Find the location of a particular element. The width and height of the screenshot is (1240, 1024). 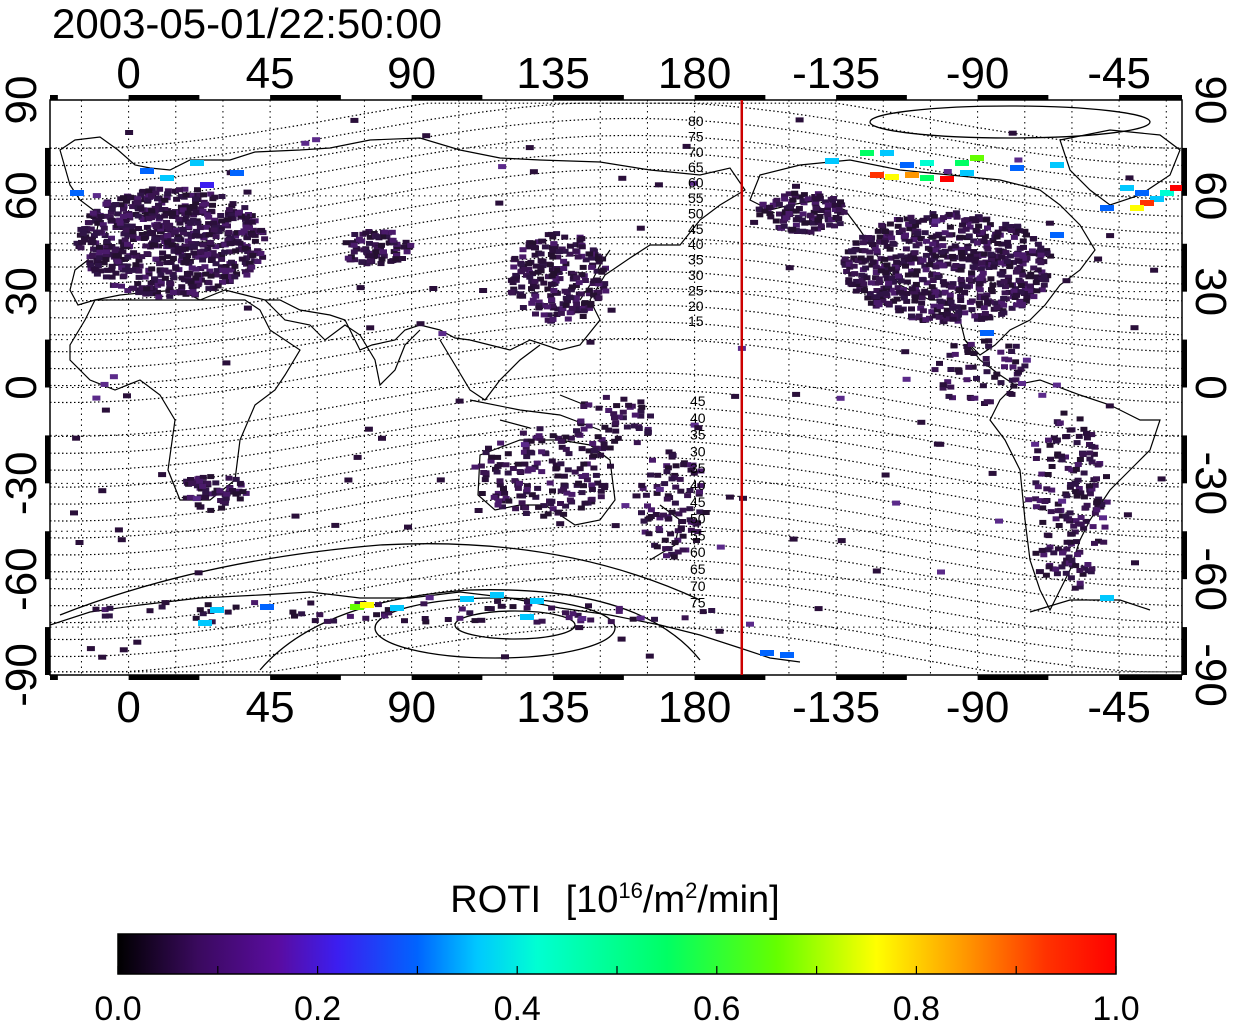

coast-antarctica is located at coordinates (600, 627).